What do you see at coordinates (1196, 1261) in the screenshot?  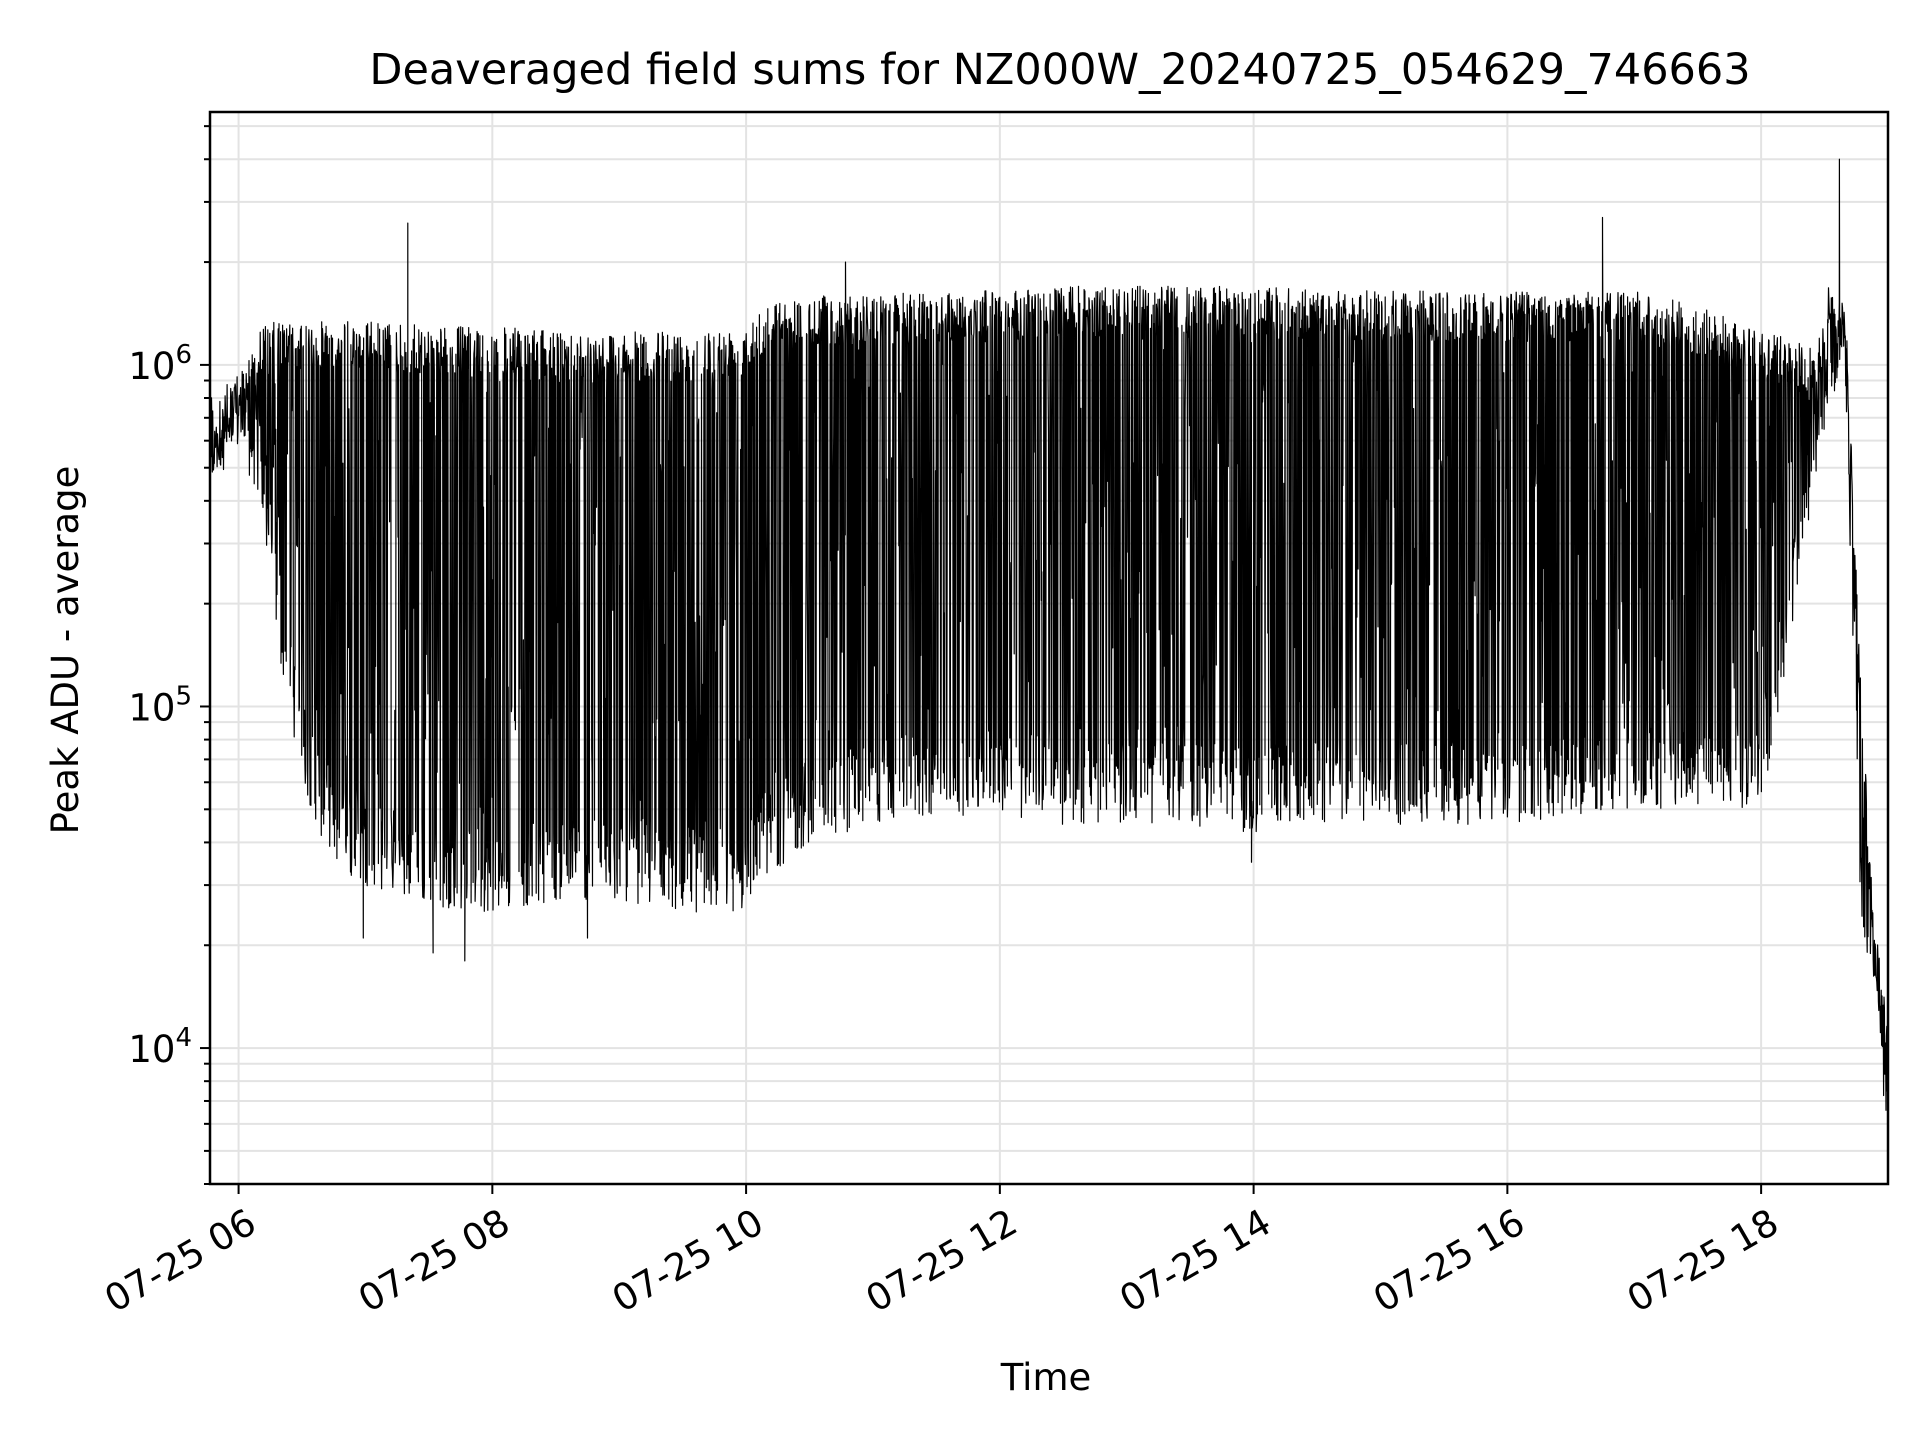 I see `x-tick-label: 07-25 14` at bounding box center [1196, 1261].